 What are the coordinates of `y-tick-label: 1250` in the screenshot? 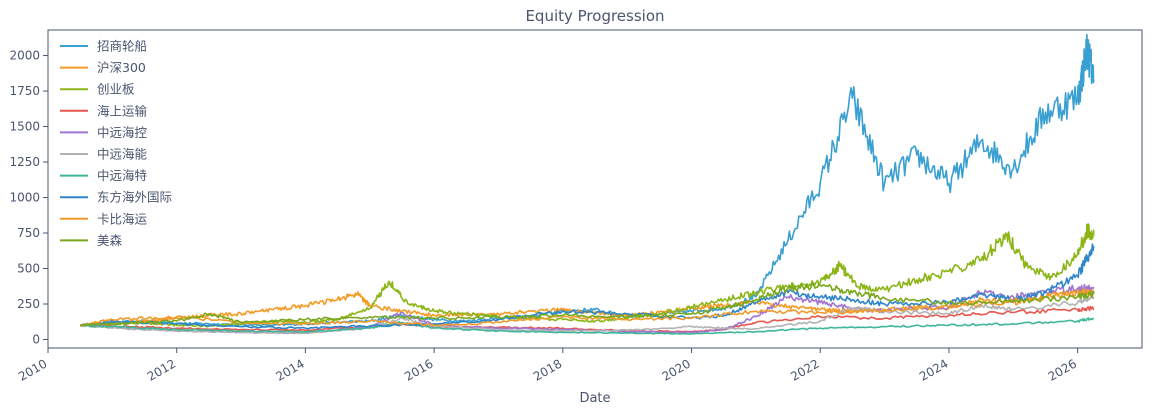 It's located at (24, 162).